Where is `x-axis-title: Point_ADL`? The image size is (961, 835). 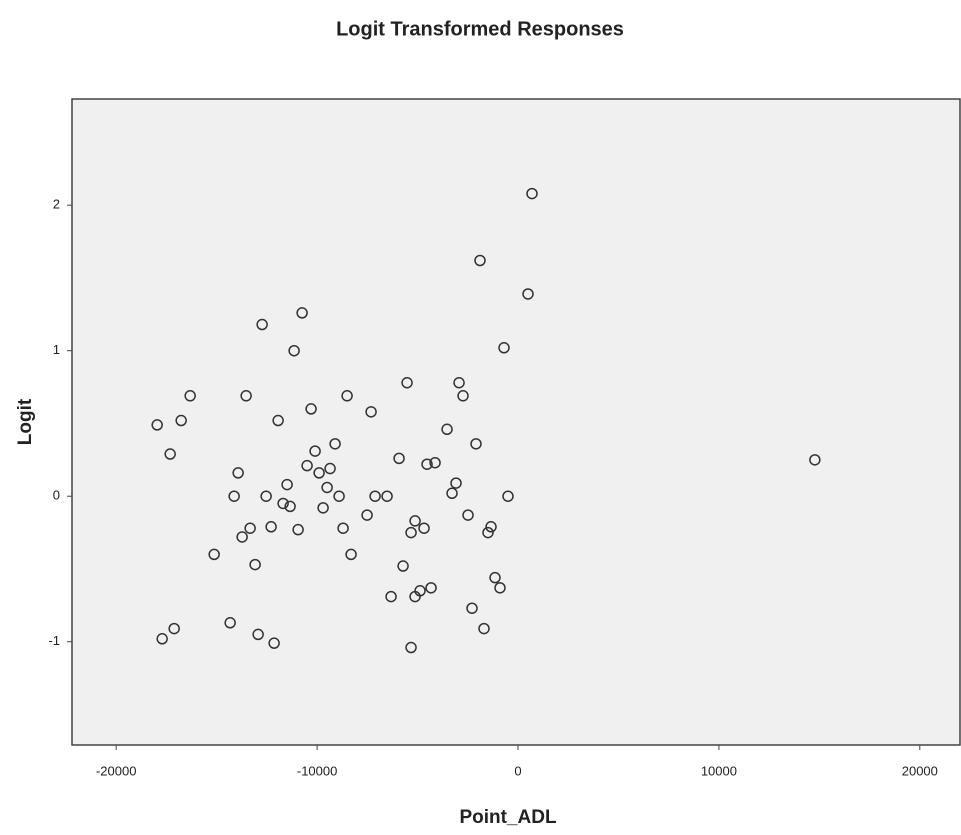
x-axis-title: Point_ADL is located at coordinates (508, 817).